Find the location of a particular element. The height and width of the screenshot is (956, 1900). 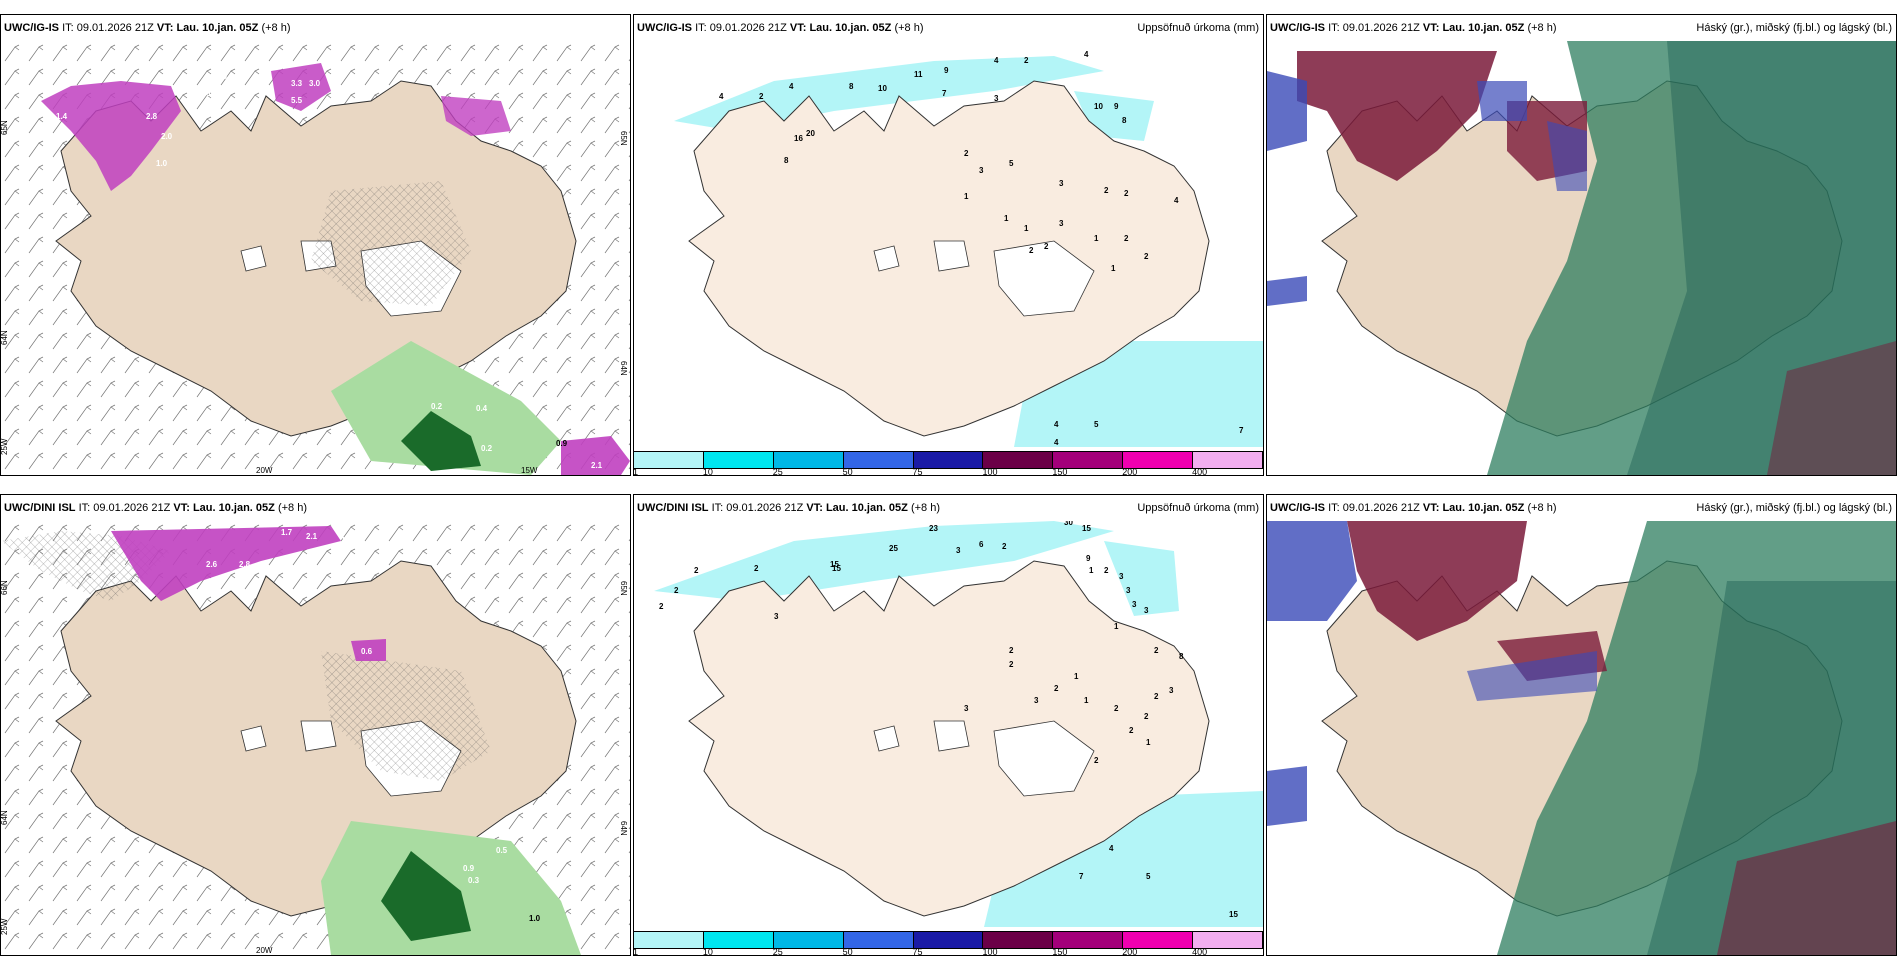

precip-label: 9 is located at coordinates (1116, 106).